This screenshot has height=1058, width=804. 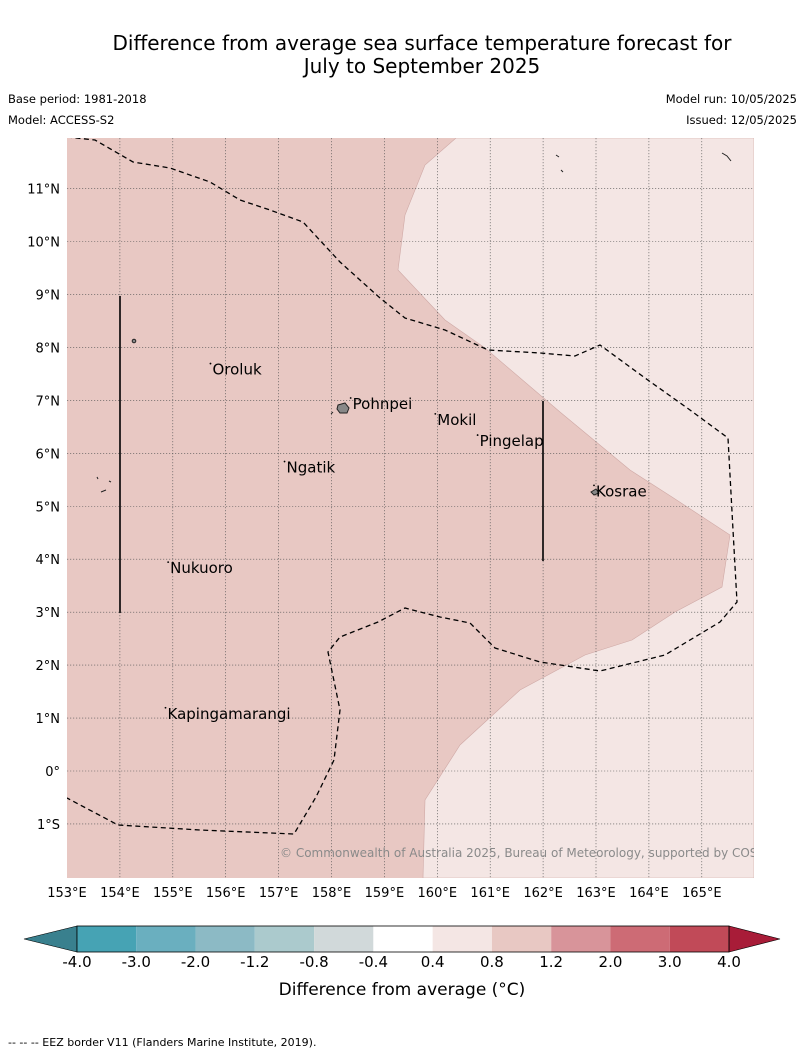 I want to click on colorbar, so click(x=402, y=939).